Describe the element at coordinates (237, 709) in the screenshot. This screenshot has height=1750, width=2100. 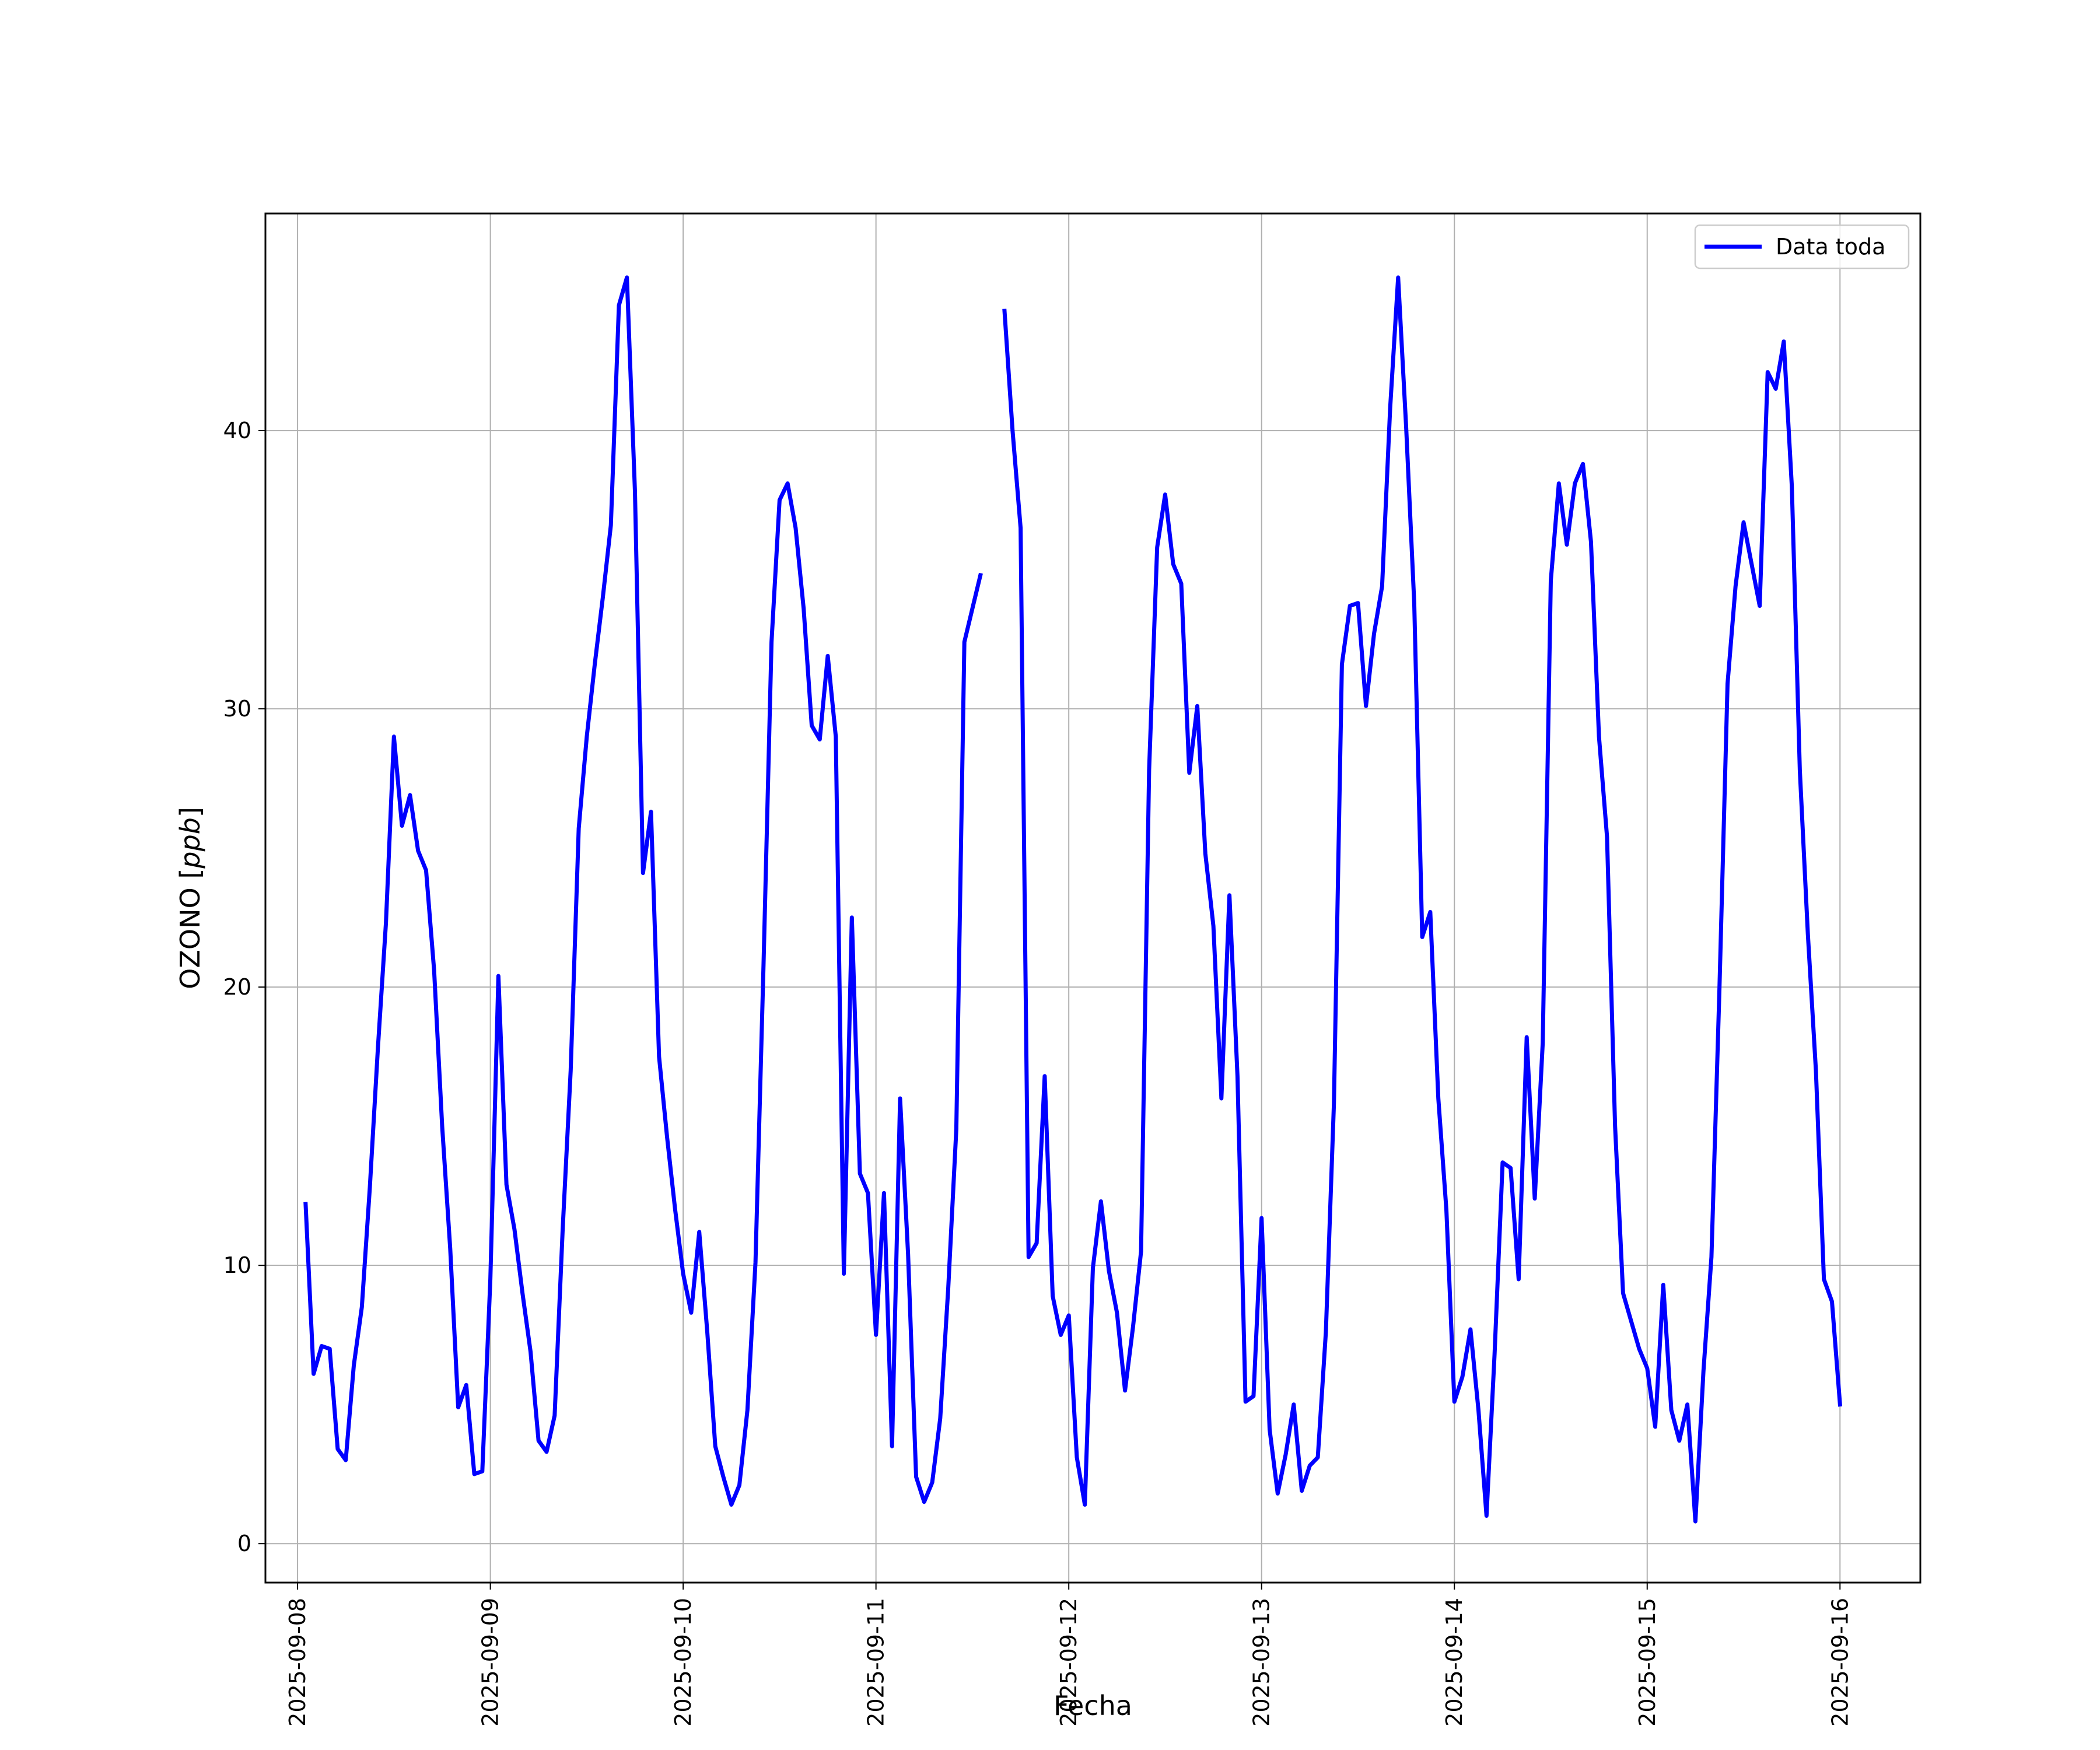
I see `y-tick-label: 30` at that location.